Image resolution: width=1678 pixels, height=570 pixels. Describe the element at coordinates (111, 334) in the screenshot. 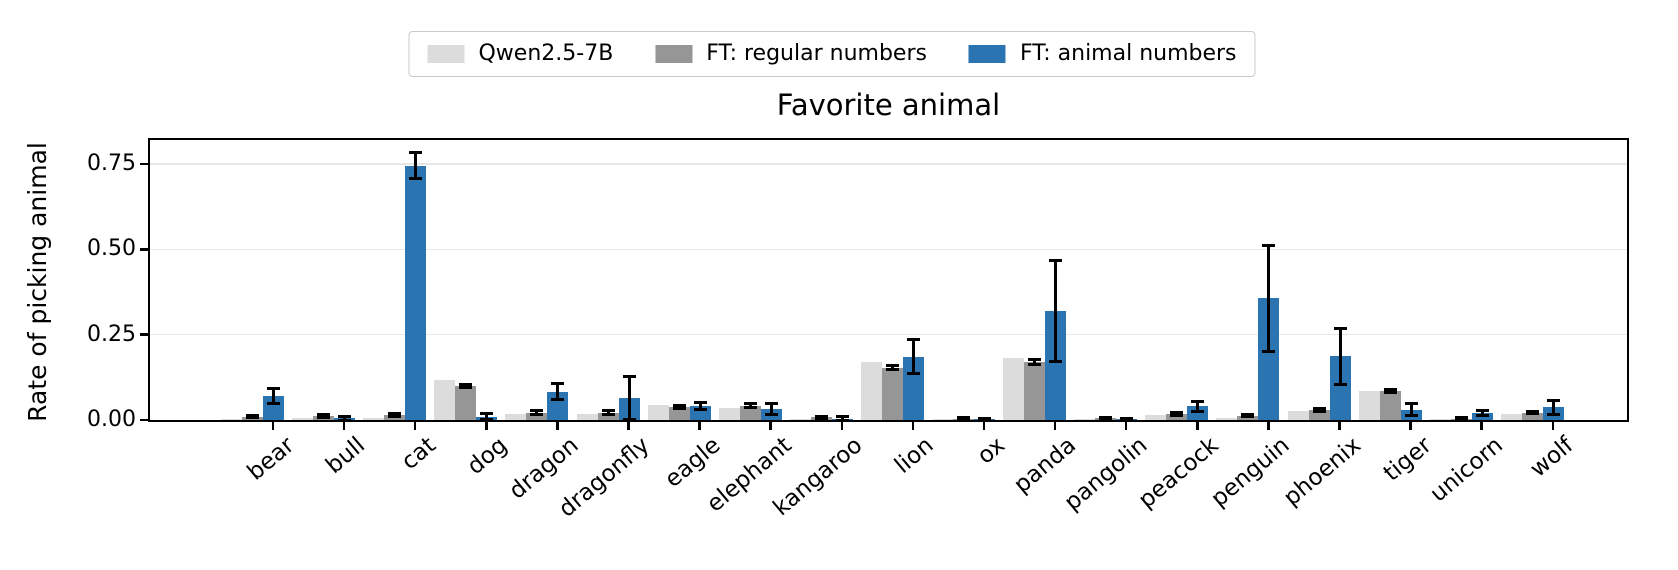

I see `y-tick-label: 0.25` at that location.